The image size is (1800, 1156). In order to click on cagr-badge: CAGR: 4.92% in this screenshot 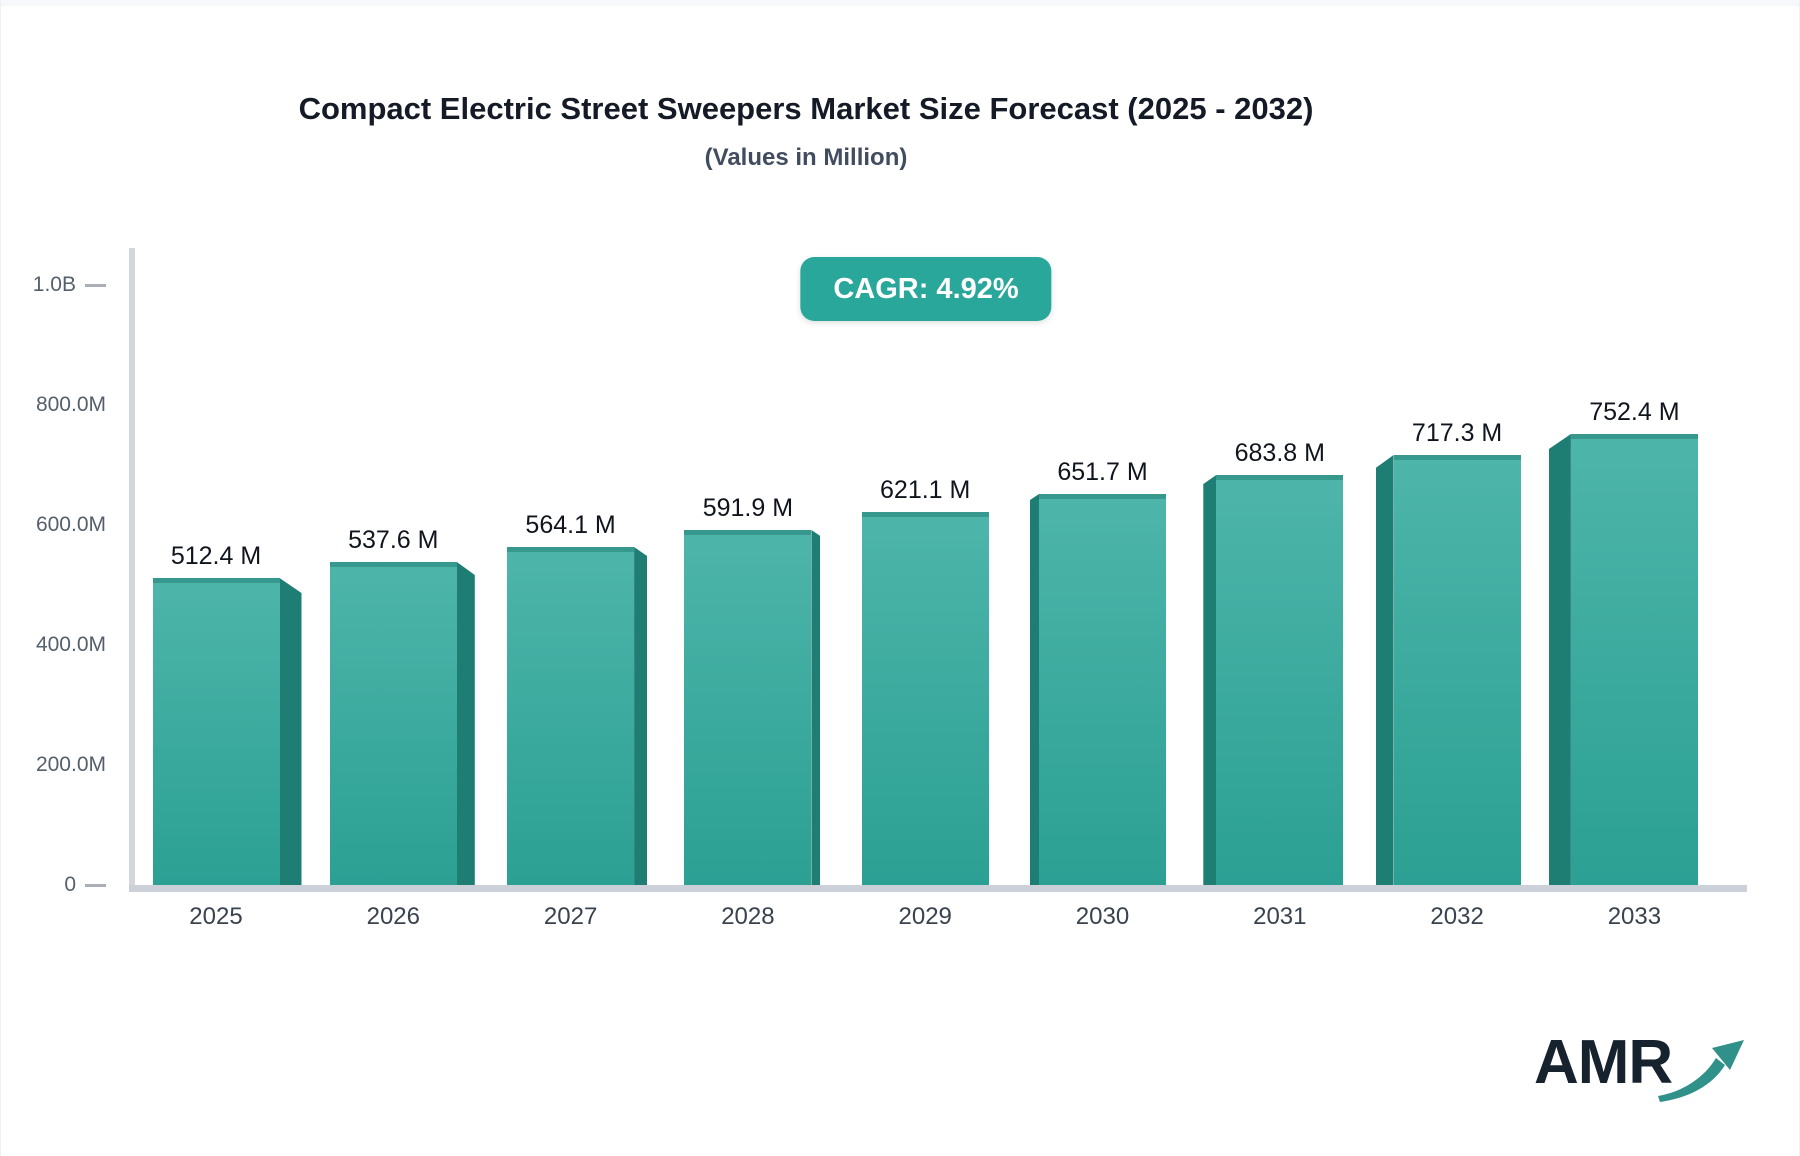, I will do `click(926, 289)`.